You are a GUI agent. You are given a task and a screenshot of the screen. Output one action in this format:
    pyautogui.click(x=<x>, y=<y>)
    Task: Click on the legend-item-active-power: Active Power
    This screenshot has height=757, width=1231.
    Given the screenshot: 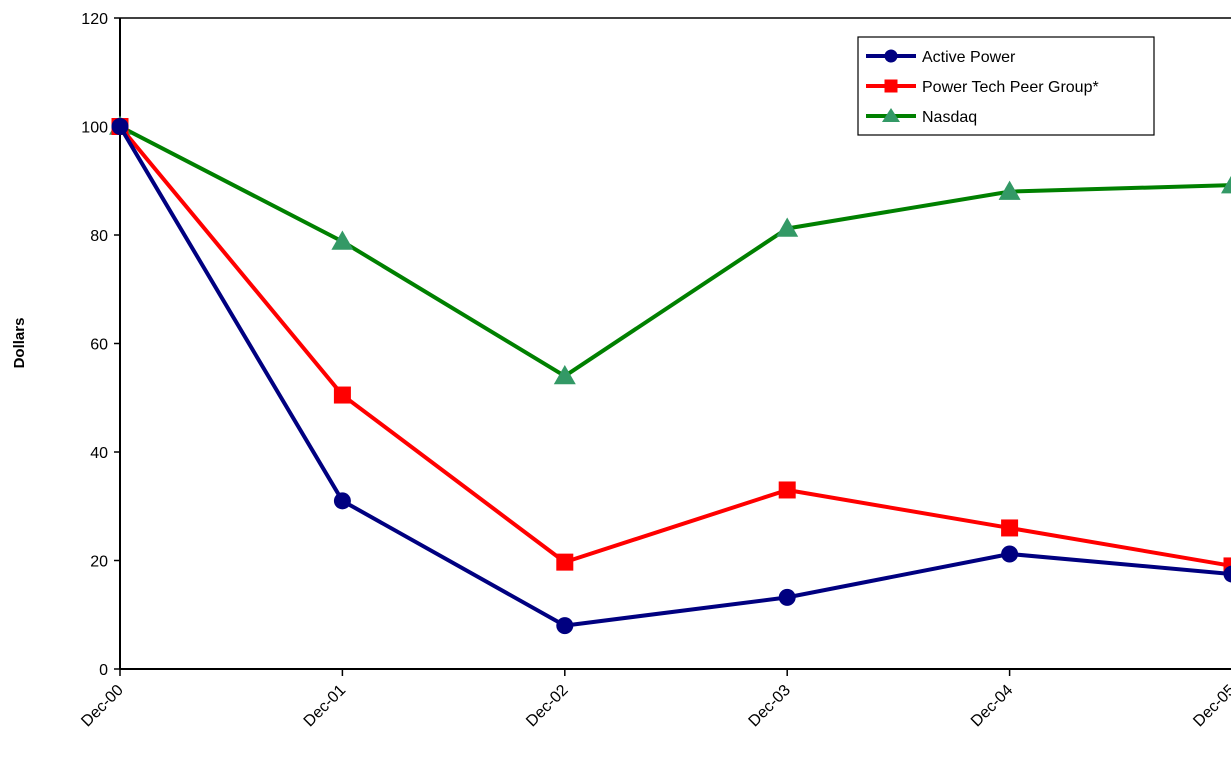 What is the action you would take?
    pyautogui.click(x=941, y=57)
    